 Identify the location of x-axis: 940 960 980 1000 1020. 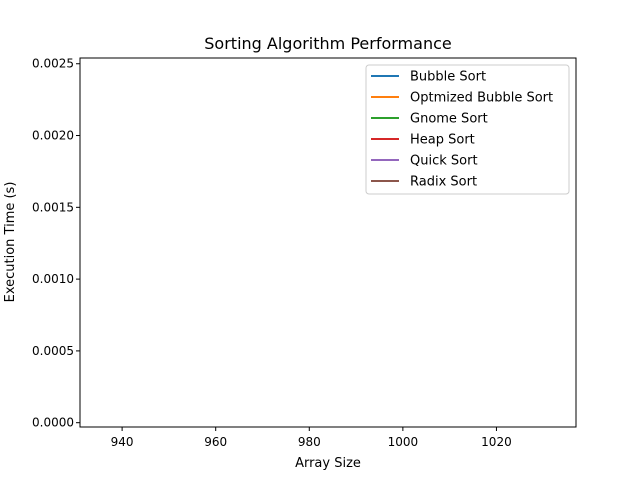
(311, 438).